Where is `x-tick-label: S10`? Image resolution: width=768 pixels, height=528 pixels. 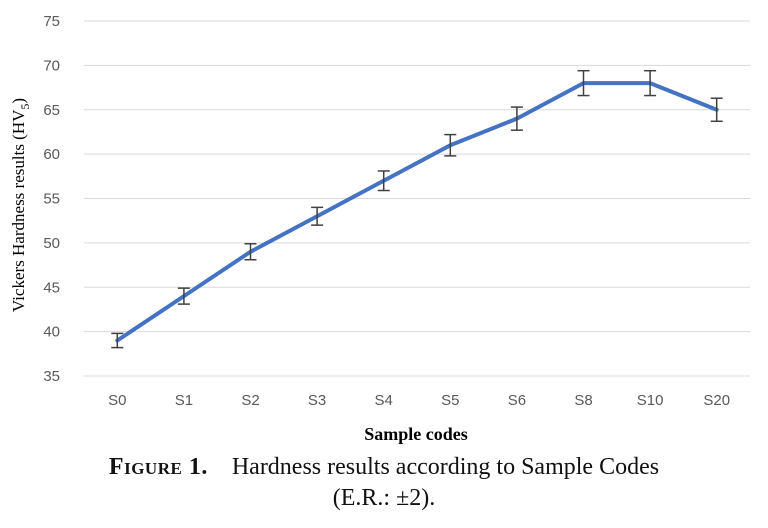 x-tick-label: S10 is located at coordinates (650, 400).